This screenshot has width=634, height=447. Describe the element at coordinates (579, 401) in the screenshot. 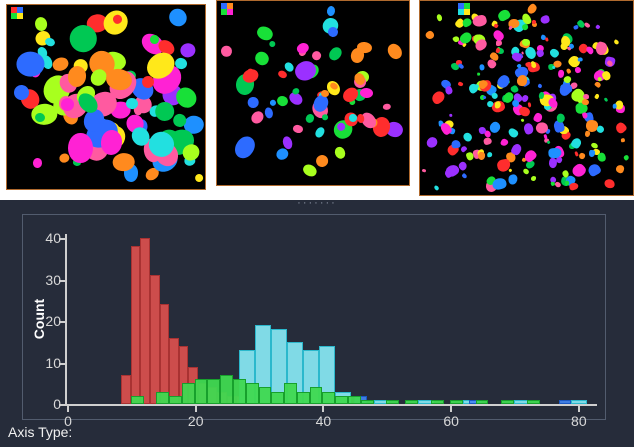

I see `histogram-bar-cyan` at that location.